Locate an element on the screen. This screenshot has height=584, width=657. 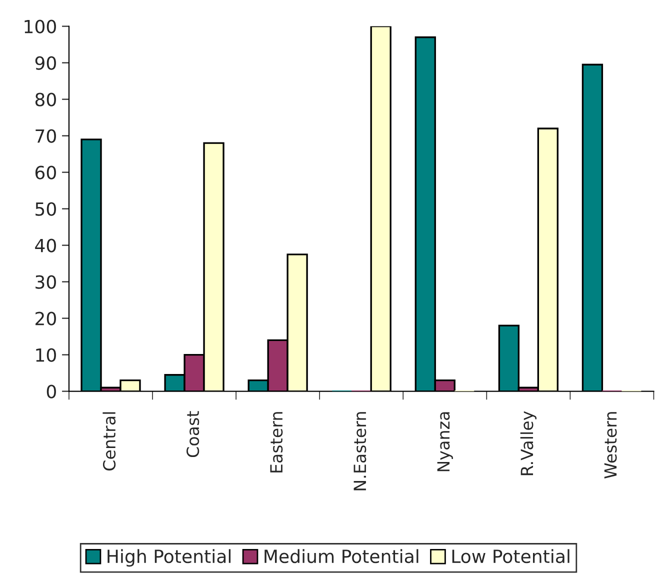
legend-label: Low Potential is located at coordinates (511, 556).